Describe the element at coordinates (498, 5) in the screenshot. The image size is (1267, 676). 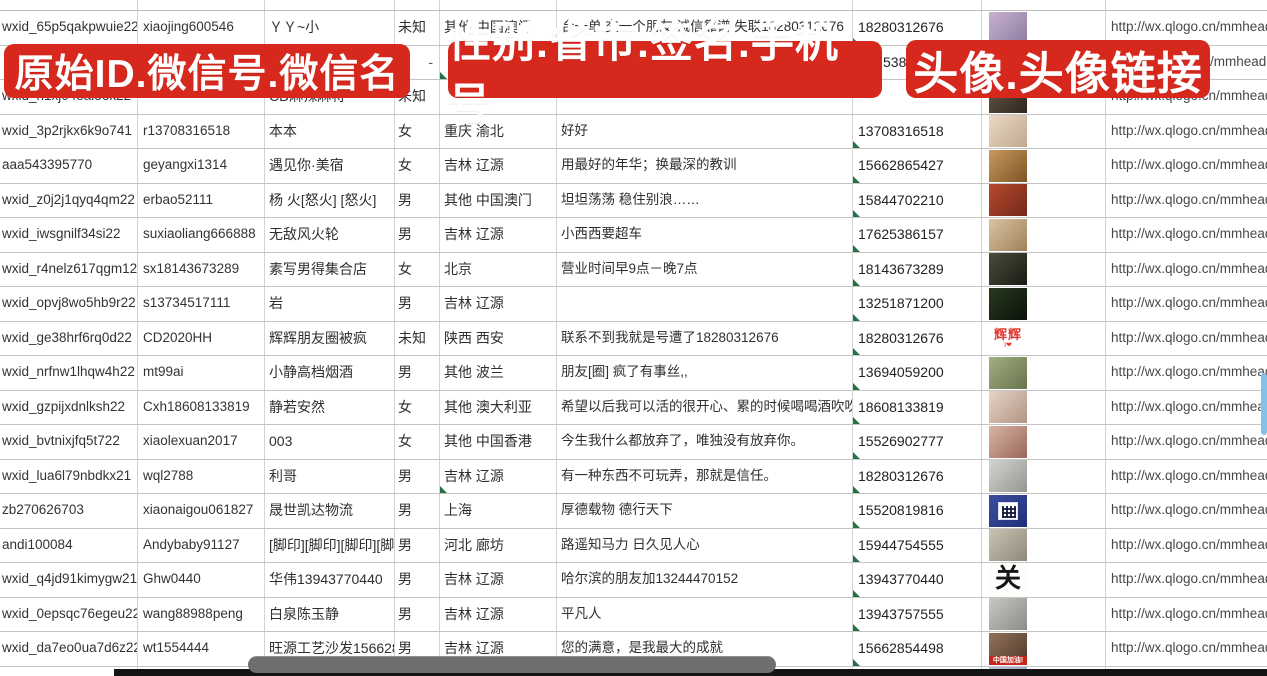
I see `cell-region` at that location.